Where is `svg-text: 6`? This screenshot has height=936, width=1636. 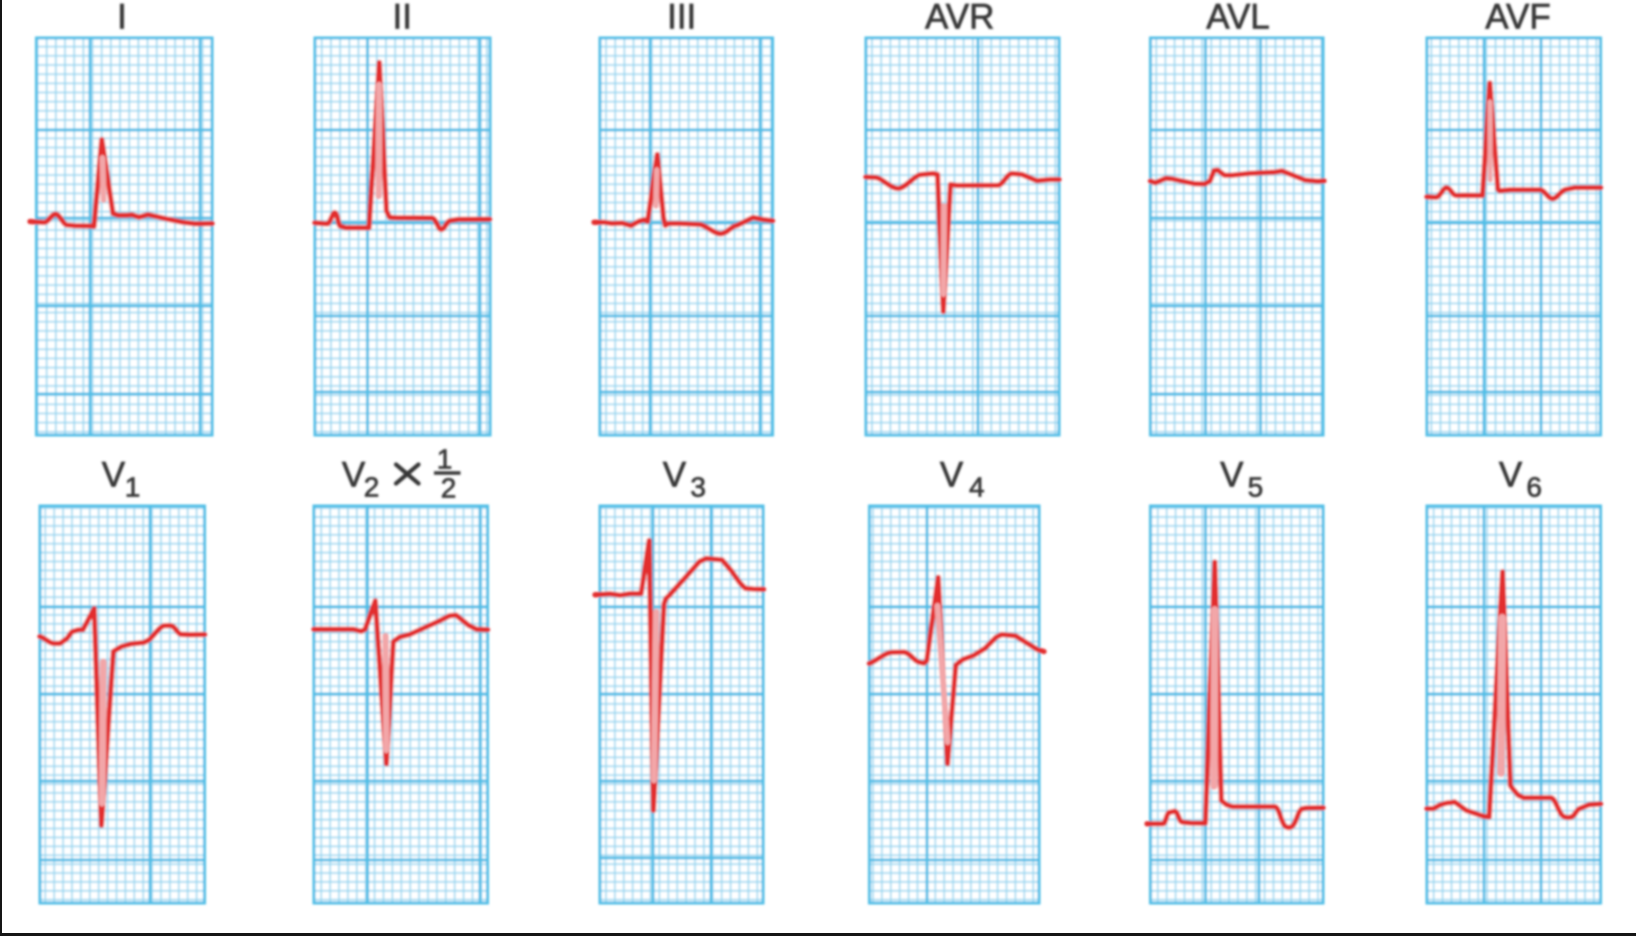
svg-text: 6 is located at coordinates (1534, 487).